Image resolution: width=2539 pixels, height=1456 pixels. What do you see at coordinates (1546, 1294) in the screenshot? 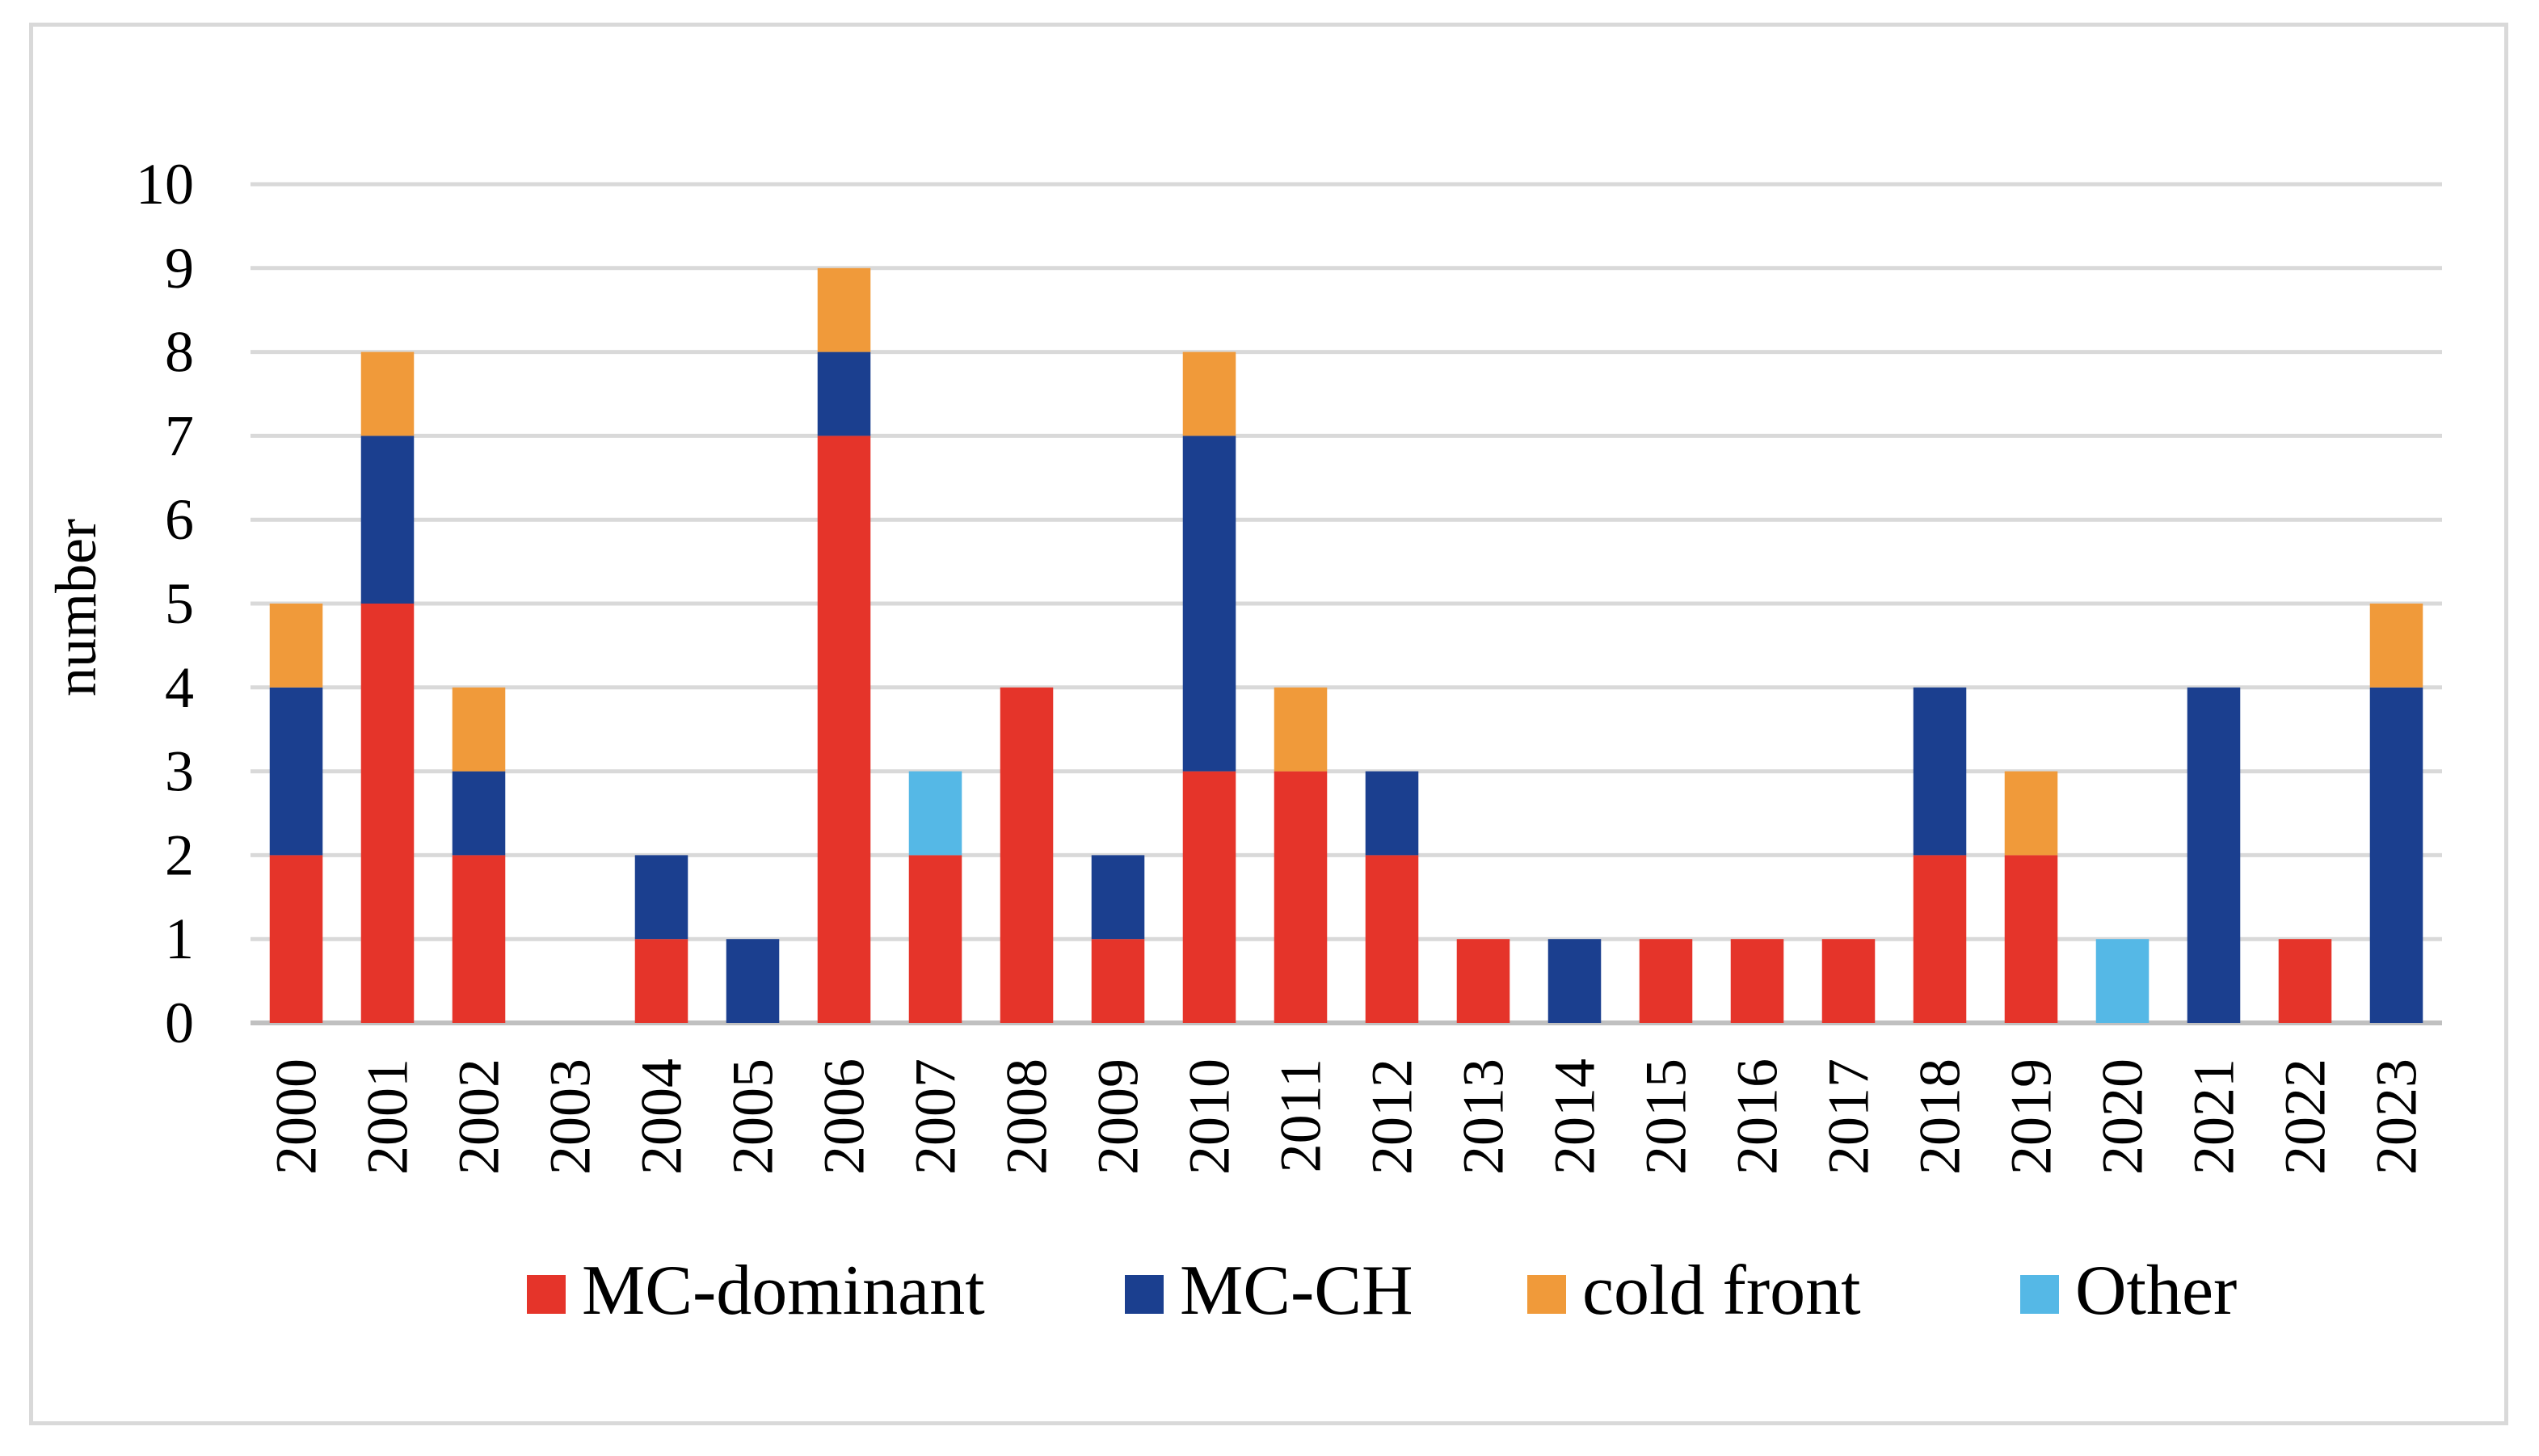
I see `legend-swatch-cold-front` at bounding box center [1546, 1294].